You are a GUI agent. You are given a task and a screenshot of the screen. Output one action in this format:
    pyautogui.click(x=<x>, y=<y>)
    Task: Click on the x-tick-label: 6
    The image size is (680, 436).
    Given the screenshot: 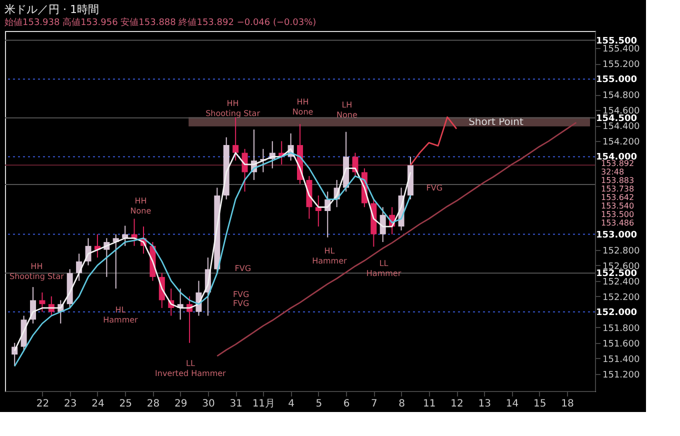 What is the action you would take?
    pyautogui.click(x=346, y=404)
    